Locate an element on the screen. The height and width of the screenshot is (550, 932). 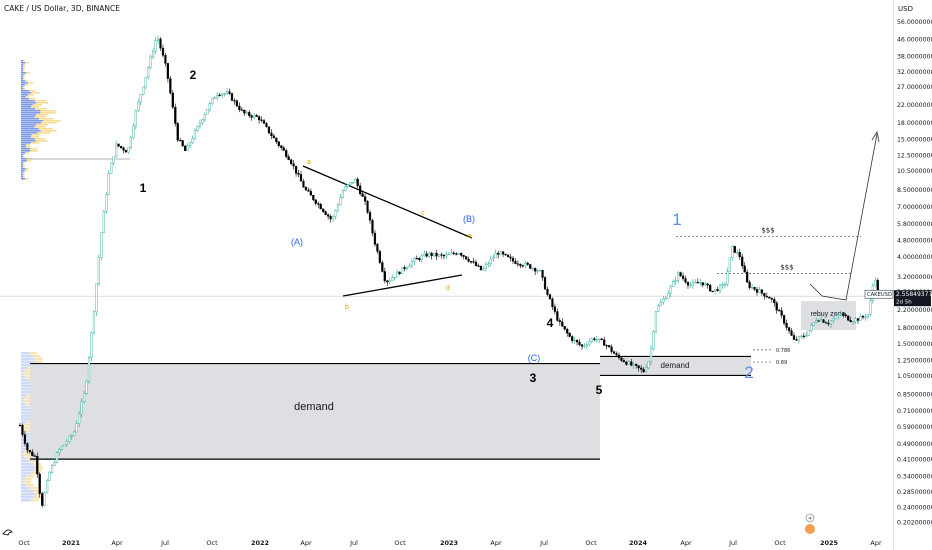
x-tick-label: Jul is located at coordinates (543, 543).